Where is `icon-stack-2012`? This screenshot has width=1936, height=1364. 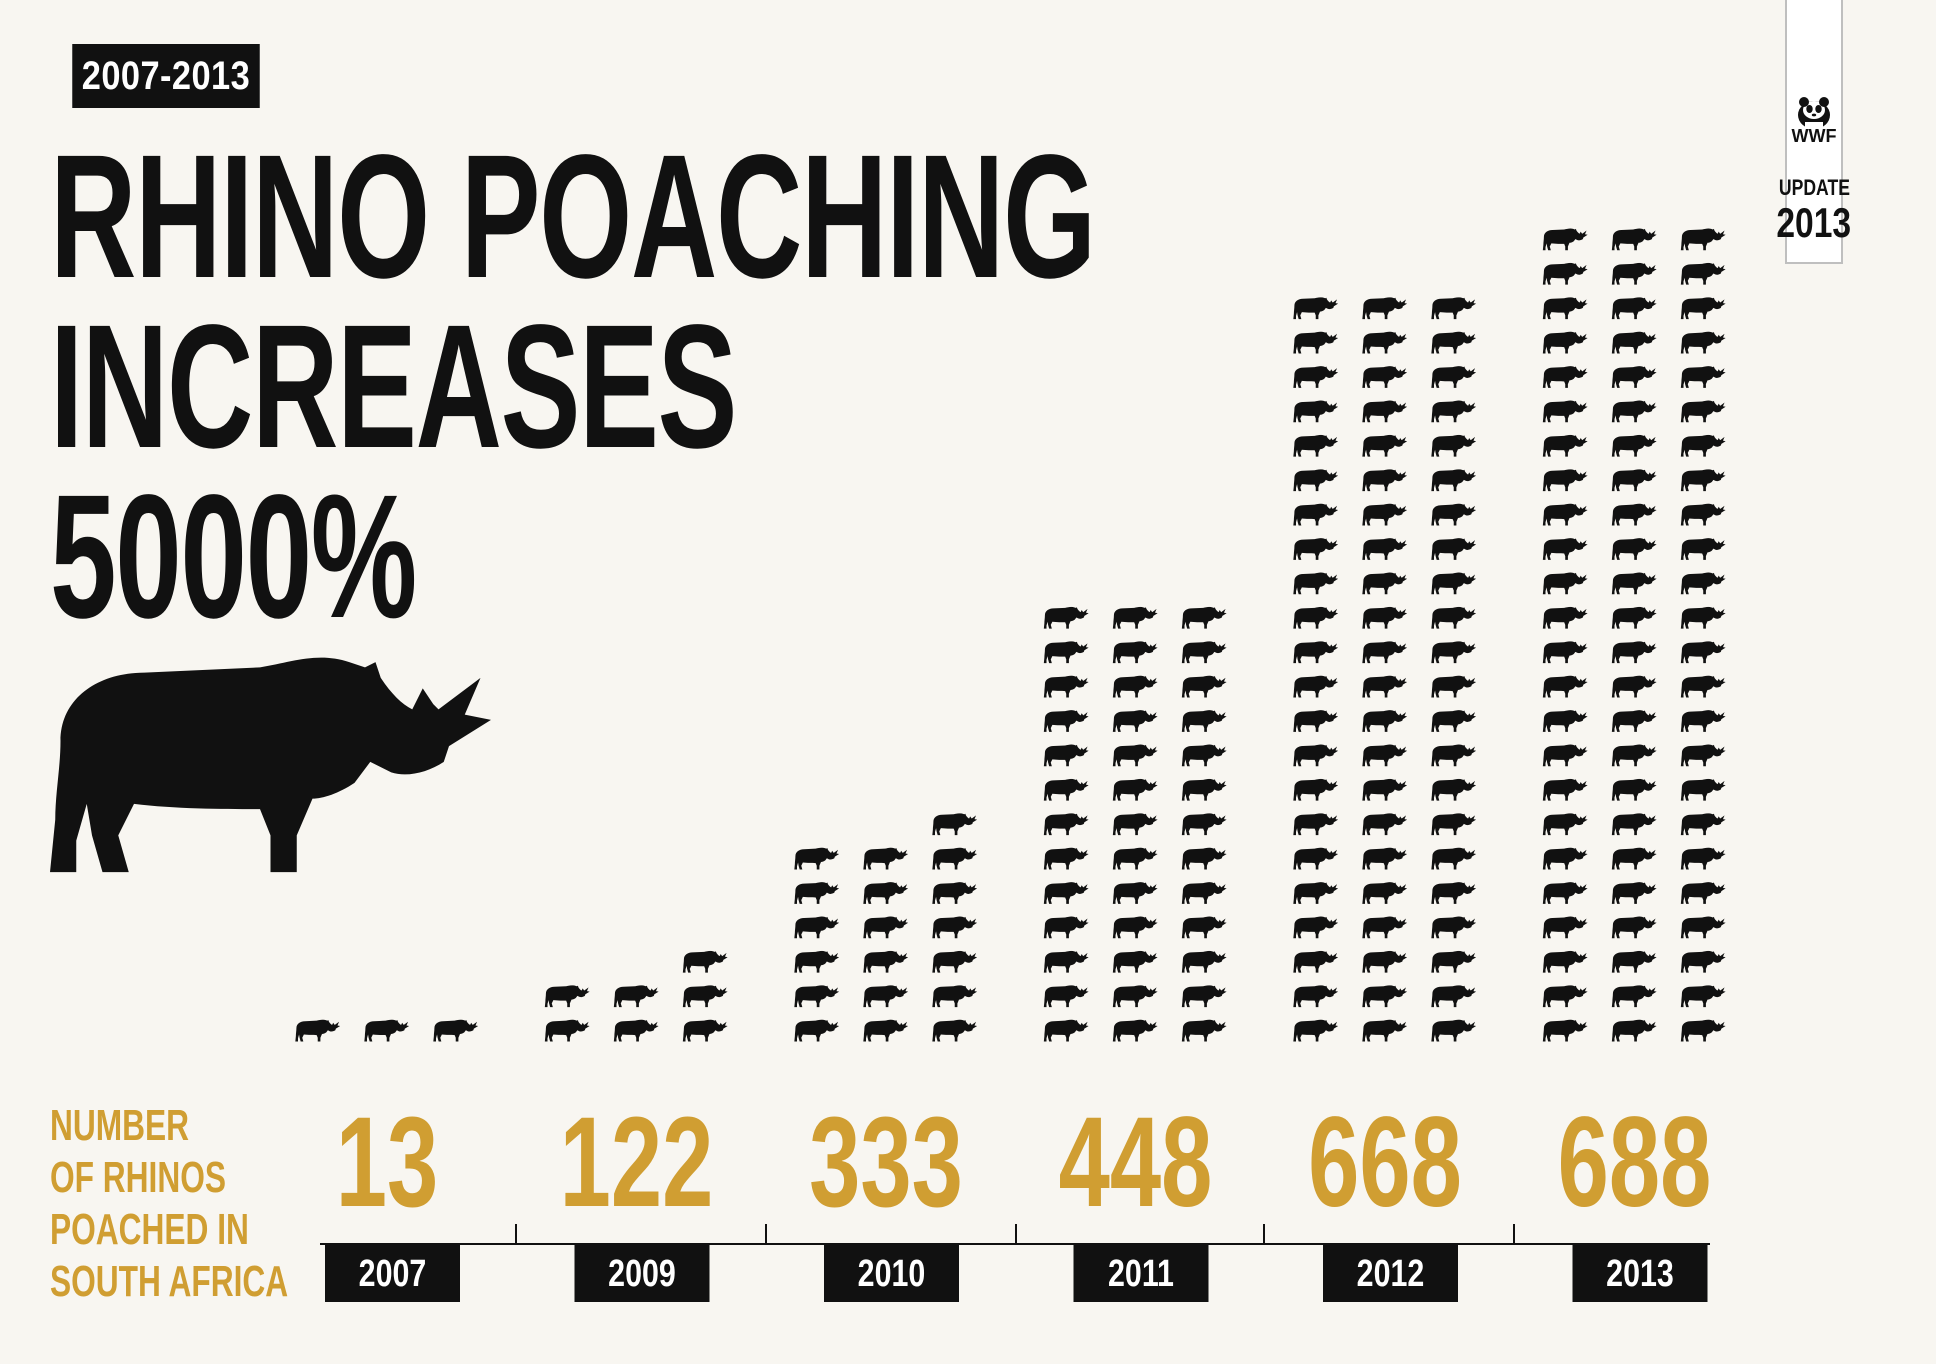
icon-stack-2012 is located at coordinates (1385, 669).